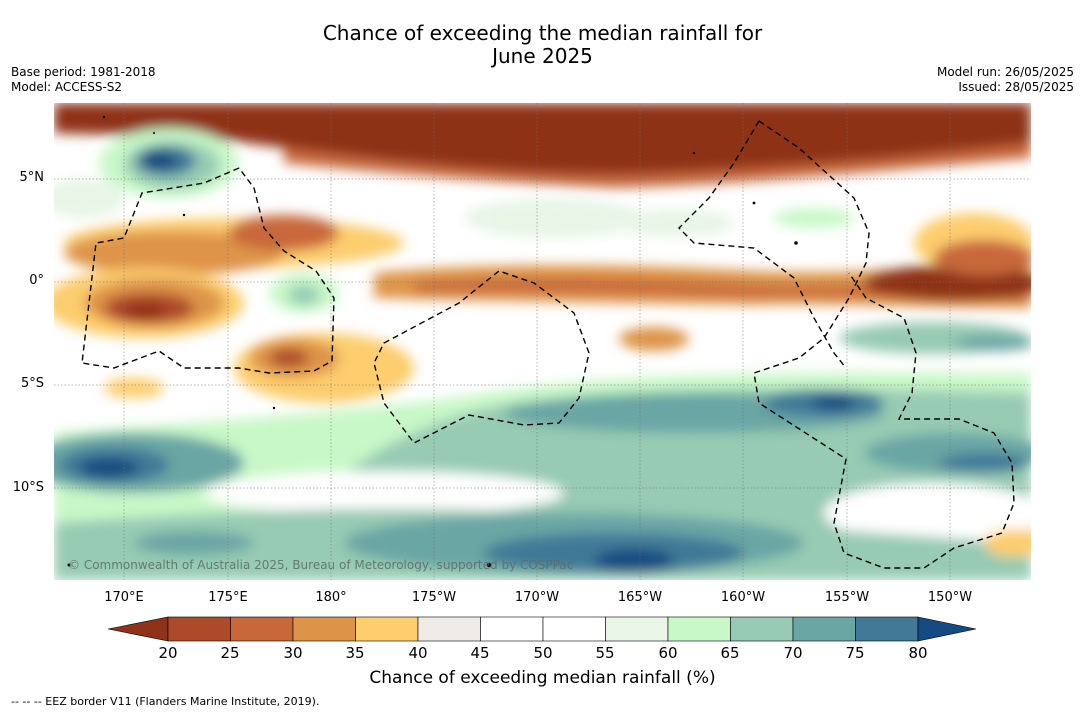 The width and height of the screenshot is (1085, 713). I want to click on issued-date: Issued: 28/05/2025, so click(1016, 87).